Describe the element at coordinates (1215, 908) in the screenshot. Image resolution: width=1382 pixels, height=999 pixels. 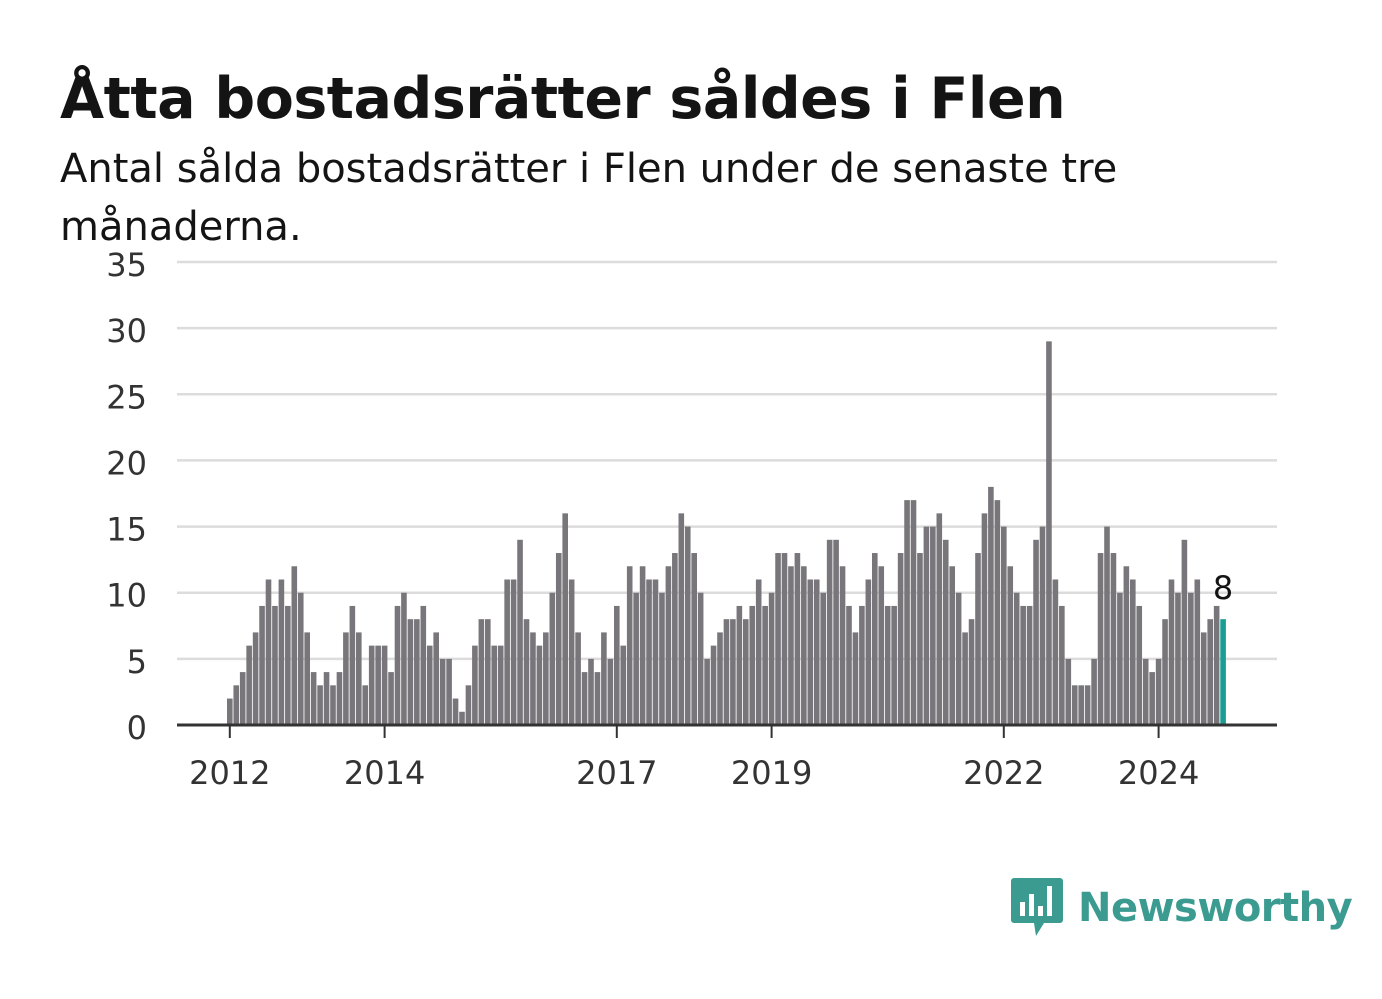
I see `brand-name: Newsworthy` at that location.